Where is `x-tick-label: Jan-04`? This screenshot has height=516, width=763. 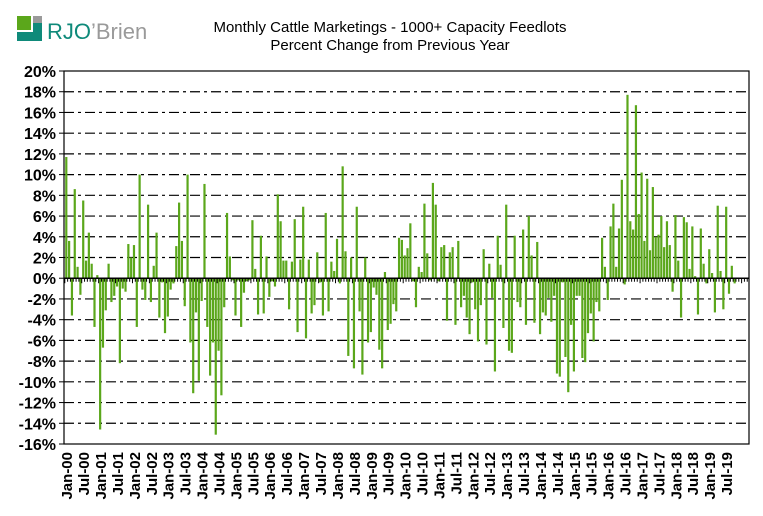 x-tick-label: Jan-04 is located at coordinates (203, 475).